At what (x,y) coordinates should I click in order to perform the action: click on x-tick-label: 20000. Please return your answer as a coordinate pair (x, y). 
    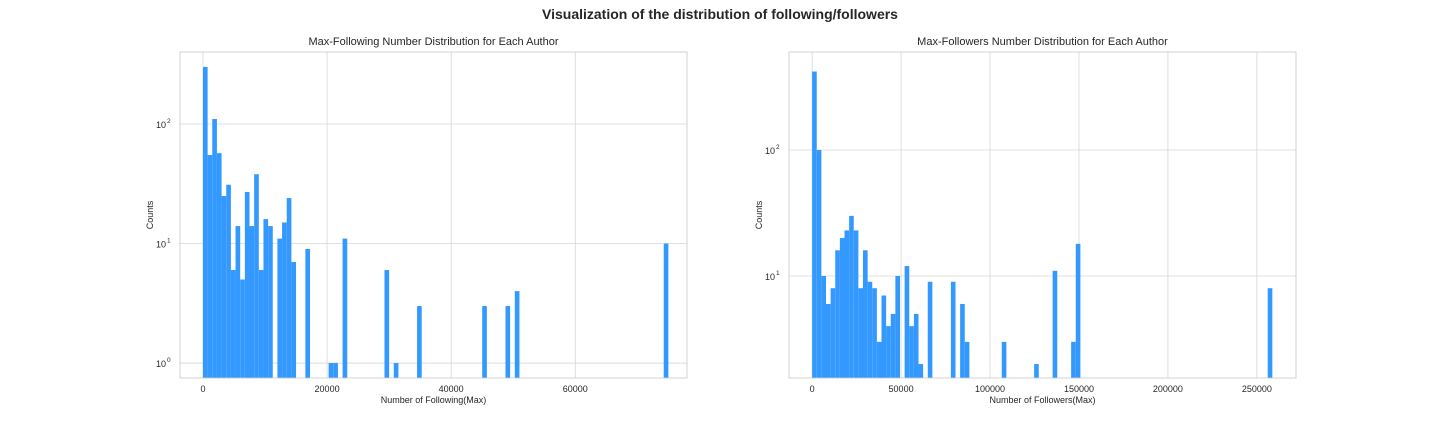
    Looking at the image, I should click on (327, 389).